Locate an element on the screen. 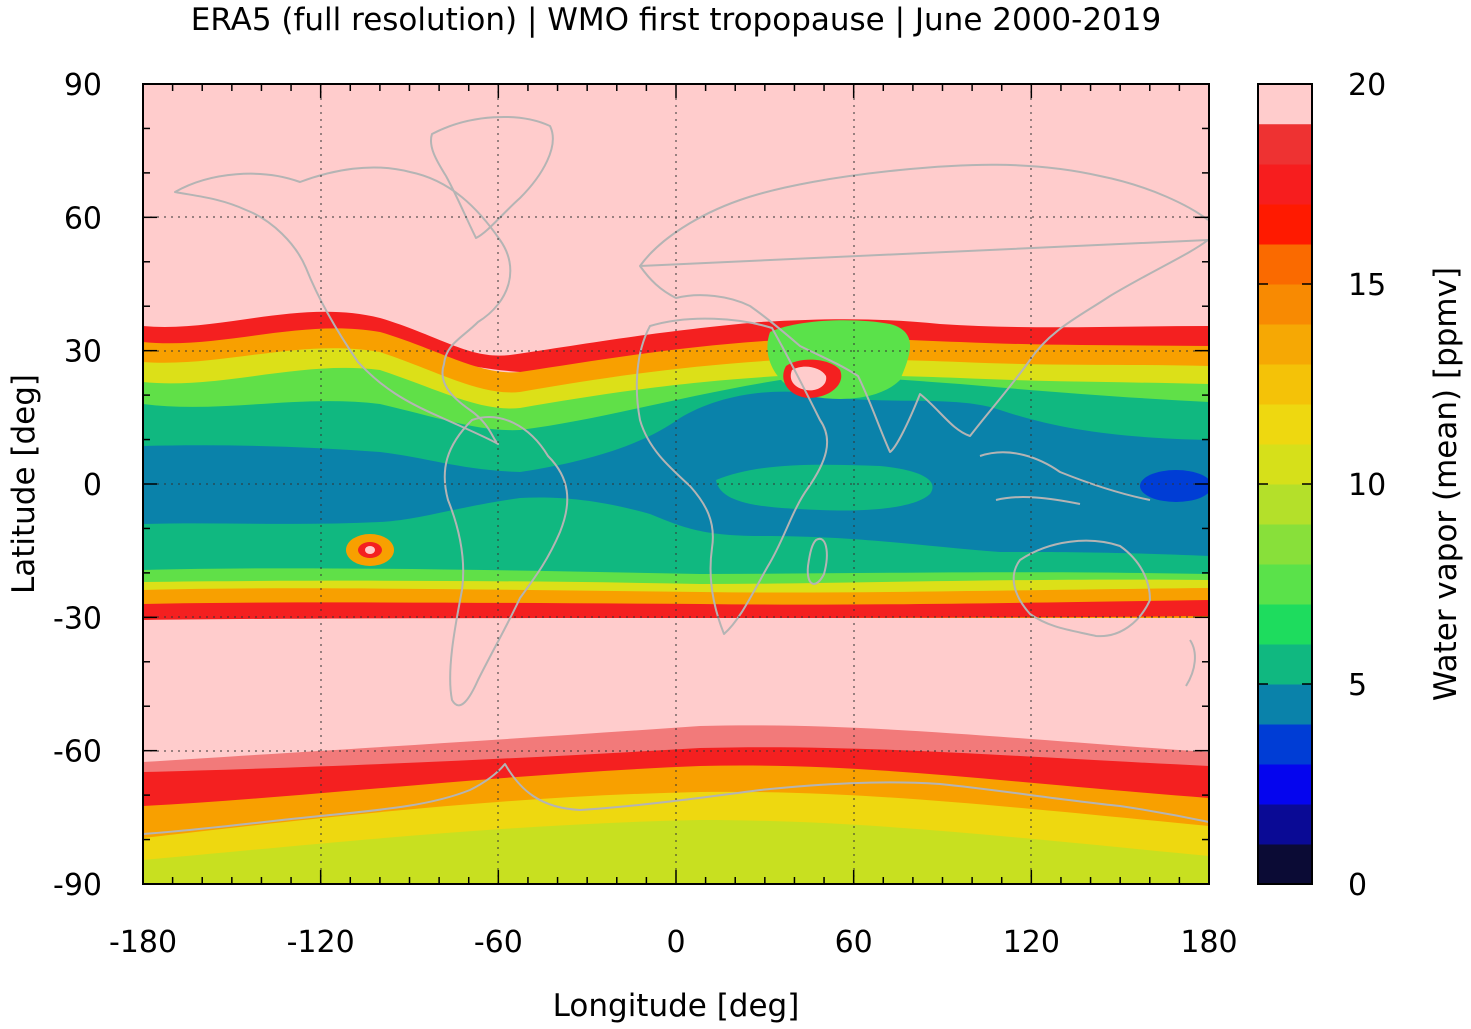  x-tick-label: 0 is located at coordinates (675, 942).